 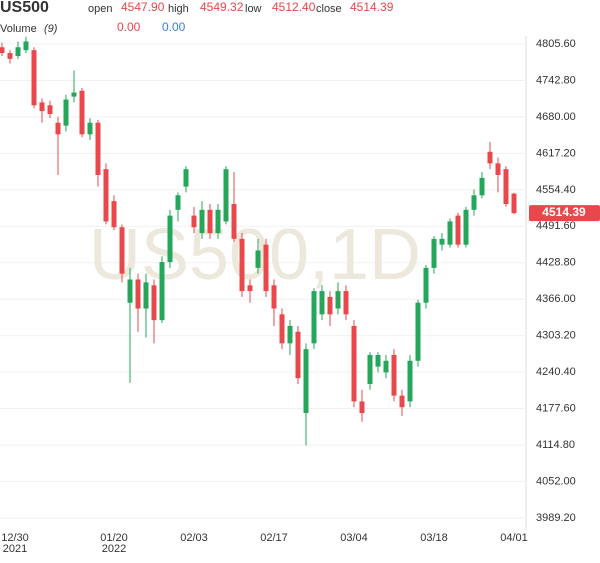 I want to click on watermark: US500,1D, so click(x=255, y=255).